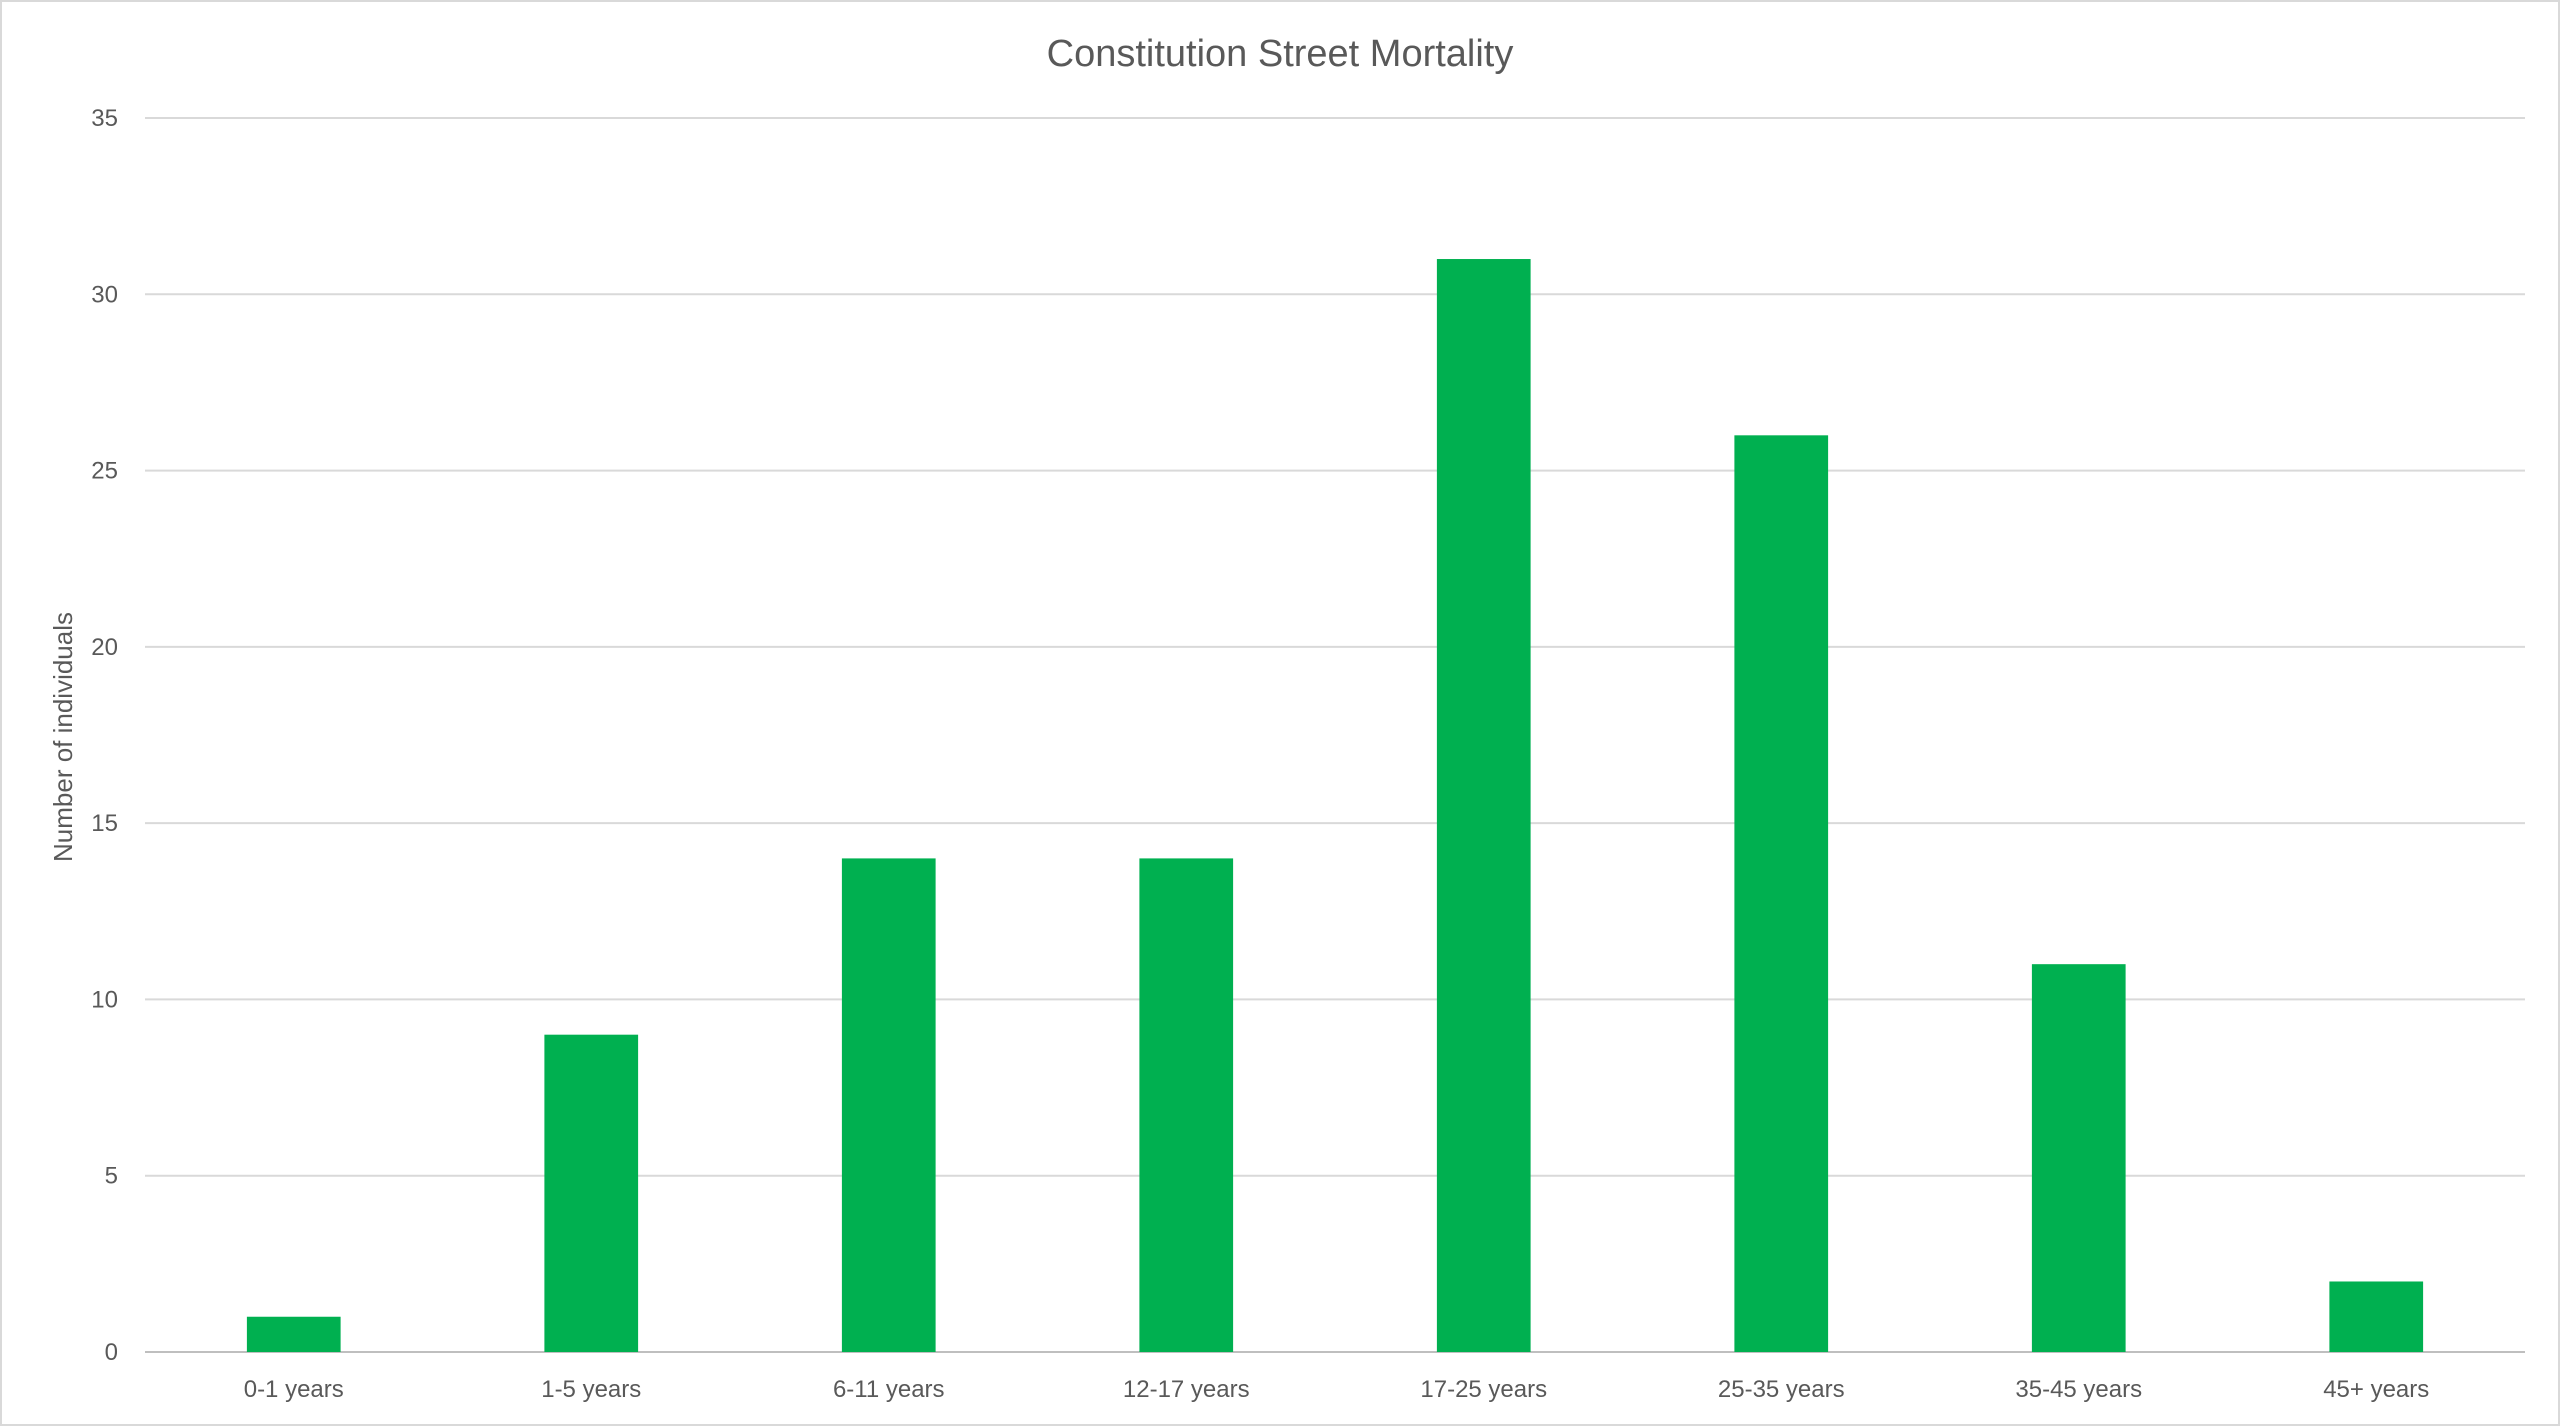  Describe the element at coordinates (104, 823) in the screenshot. I see `y-tick-label: 15` at that location.